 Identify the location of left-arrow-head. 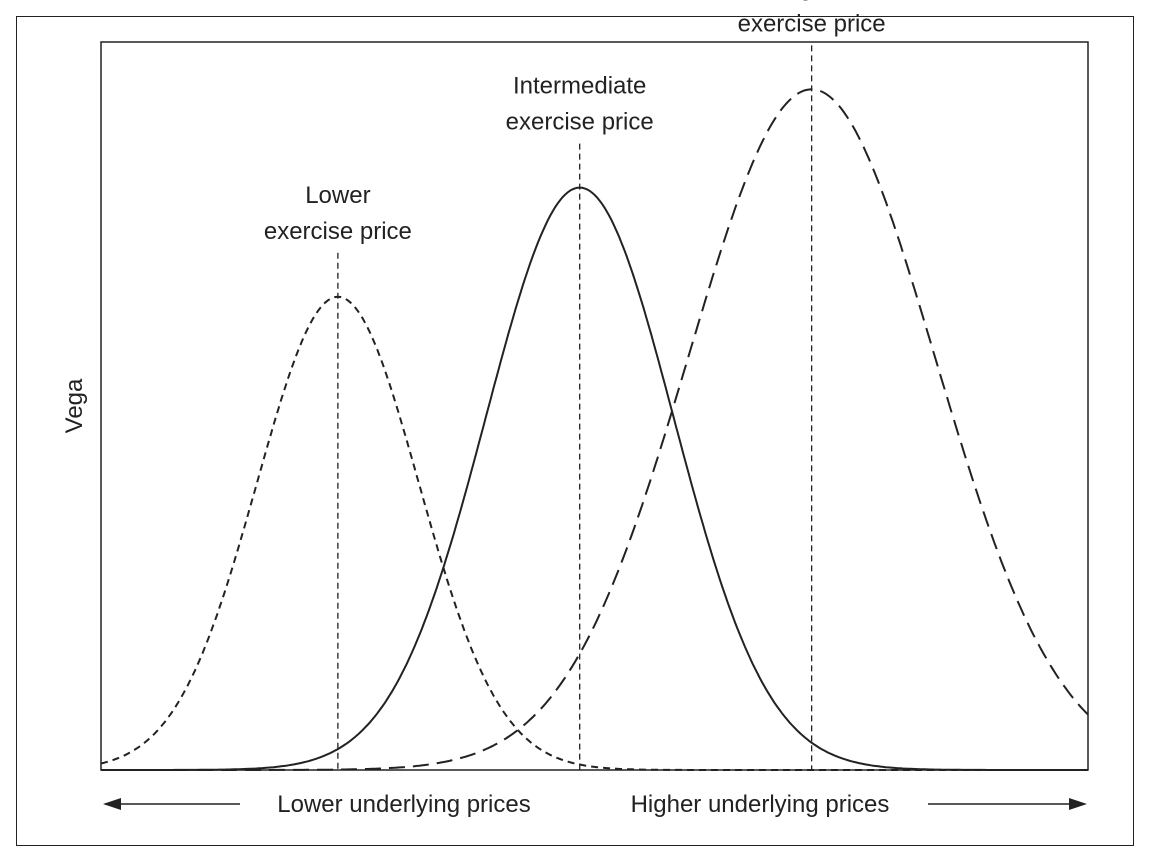
(112, 804).